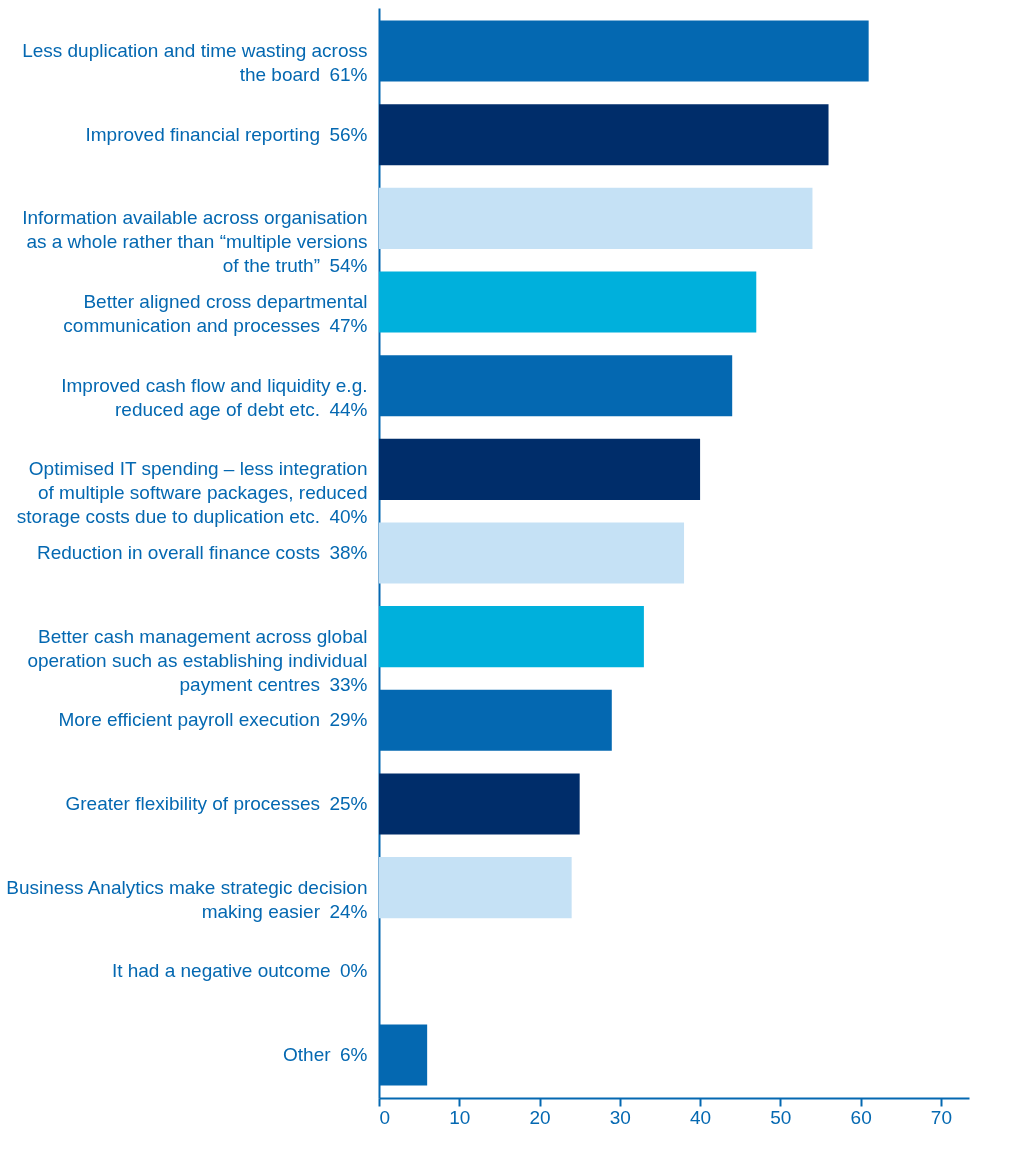 Image resolution: width=1035 pixels, height=1157 pixels. What do you see at coordinates (226, 134) in the screenshot?
I see `category-label: Improved financial reporting 56%` at bounding box center [226, 134].